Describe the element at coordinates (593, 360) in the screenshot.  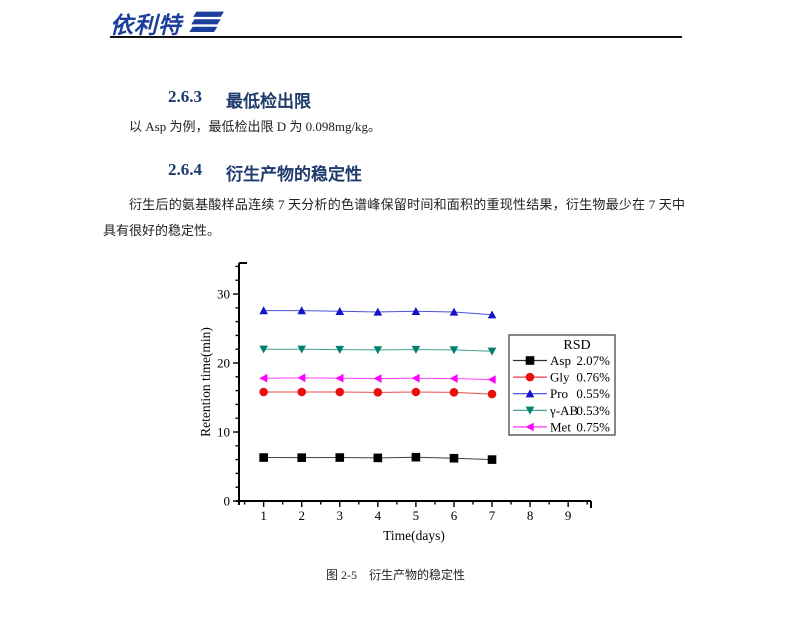
I see `legend-series-rsd: 2.07%` at that location.